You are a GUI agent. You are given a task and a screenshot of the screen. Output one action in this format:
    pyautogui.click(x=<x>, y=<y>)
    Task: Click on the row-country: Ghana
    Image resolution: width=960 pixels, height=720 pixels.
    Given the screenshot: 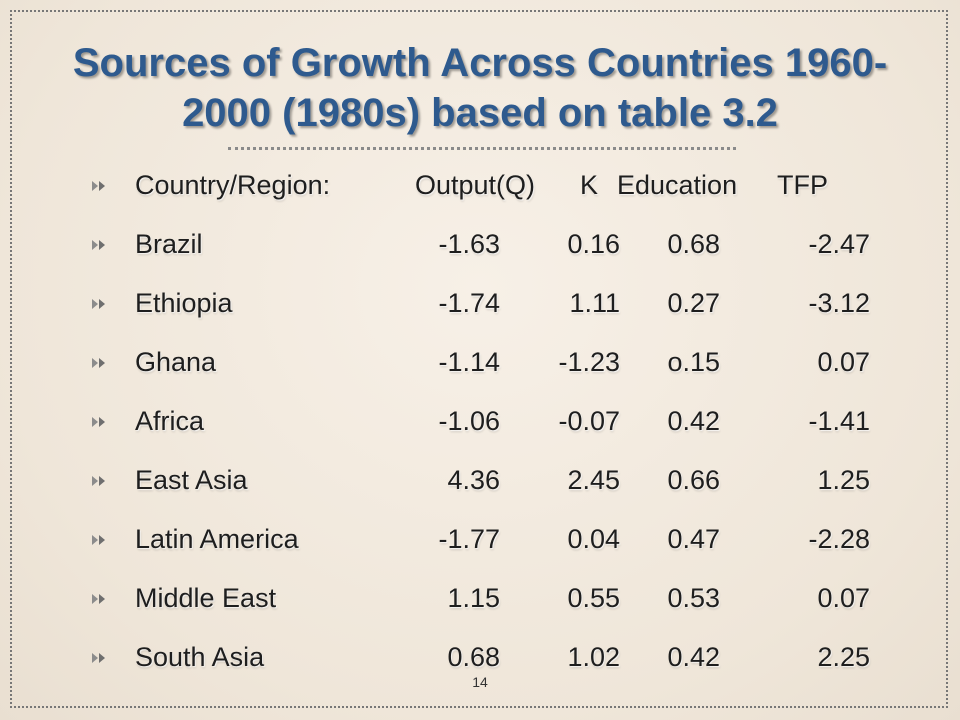 What is the action you would take?
    pyautogui.click(x=176, y=362)
    